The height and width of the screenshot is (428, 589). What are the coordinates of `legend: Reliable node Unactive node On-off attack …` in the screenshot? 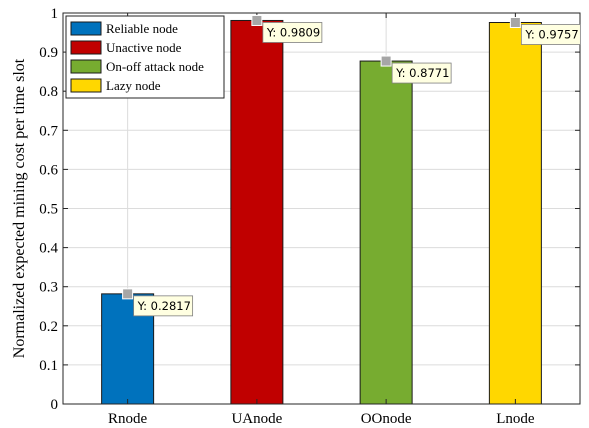 It's located at (145, 57).